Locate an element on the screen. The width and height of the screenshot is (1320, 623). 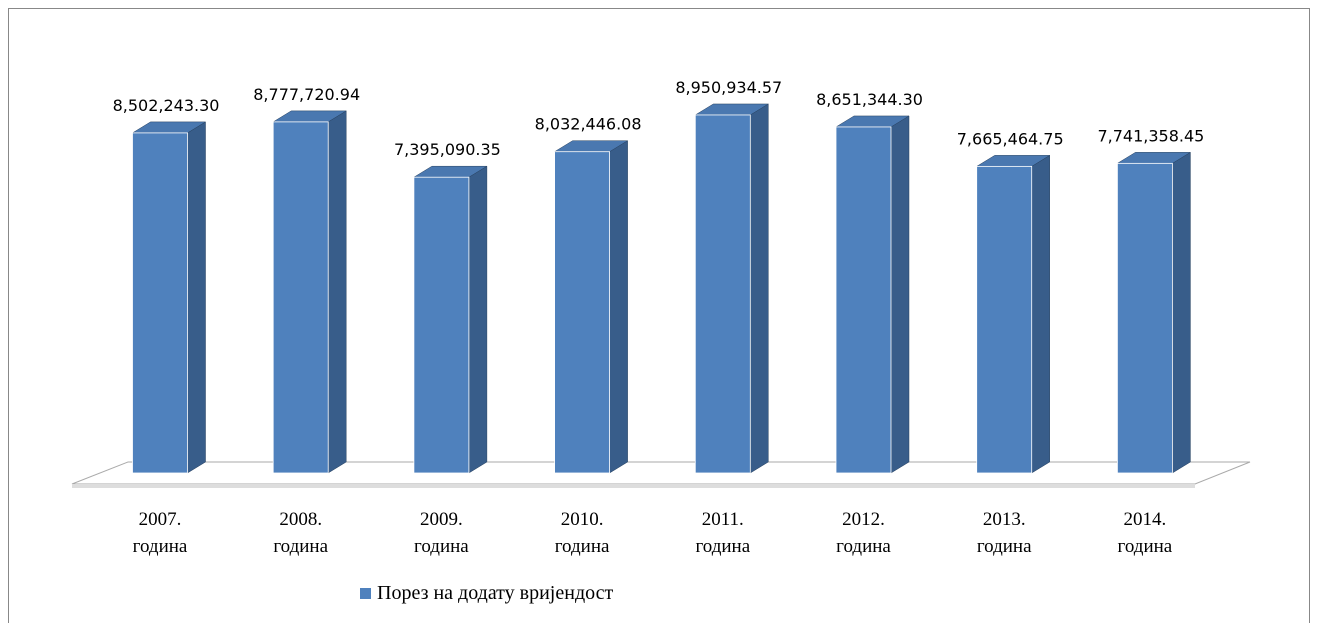
data-label: 7,395,090.35 is located at coordinates (447, 149).